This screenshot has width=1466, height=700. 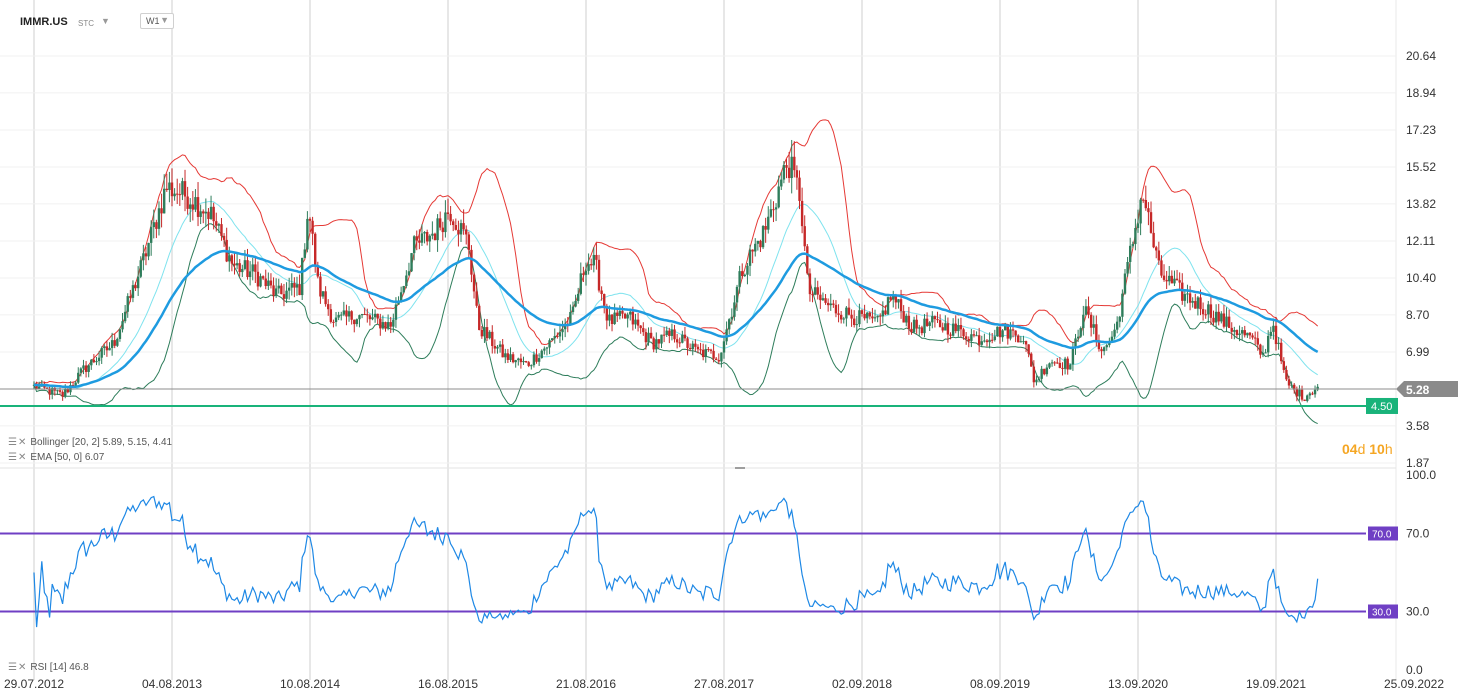 I want to click on exchange-dropdown-icon: ▼, so click(x=105, y=21).